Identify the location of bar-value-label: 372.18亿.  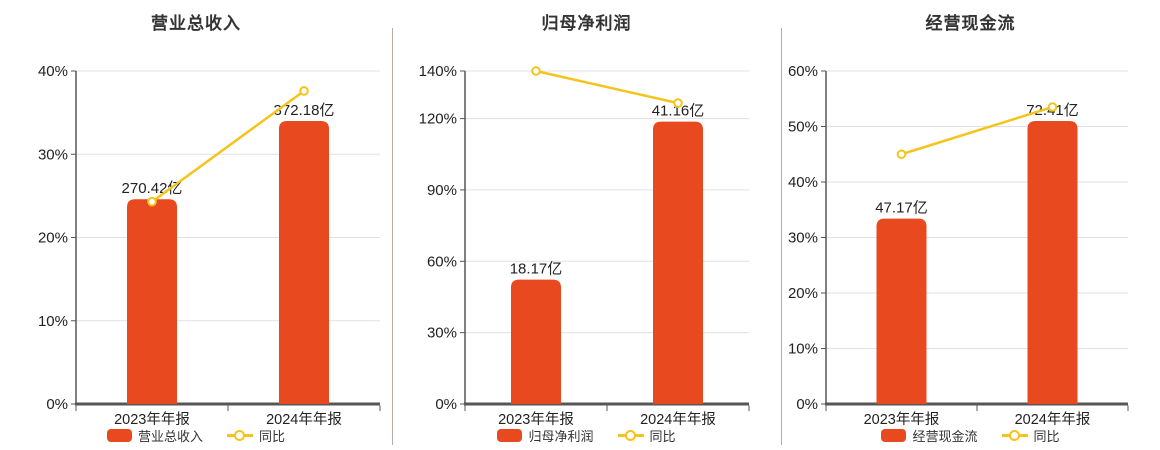
(304, 110).